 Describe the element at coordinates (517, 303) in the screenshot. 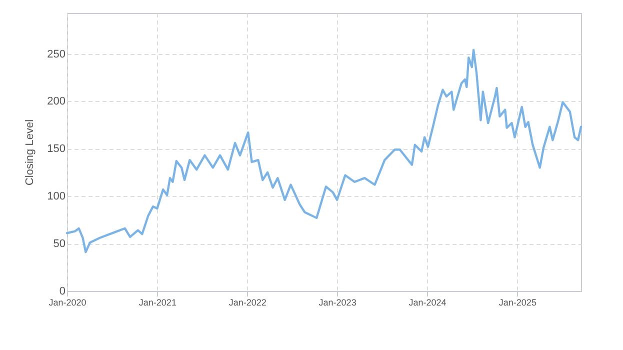

I see `x-tick-label: Jan-2025` at that location.